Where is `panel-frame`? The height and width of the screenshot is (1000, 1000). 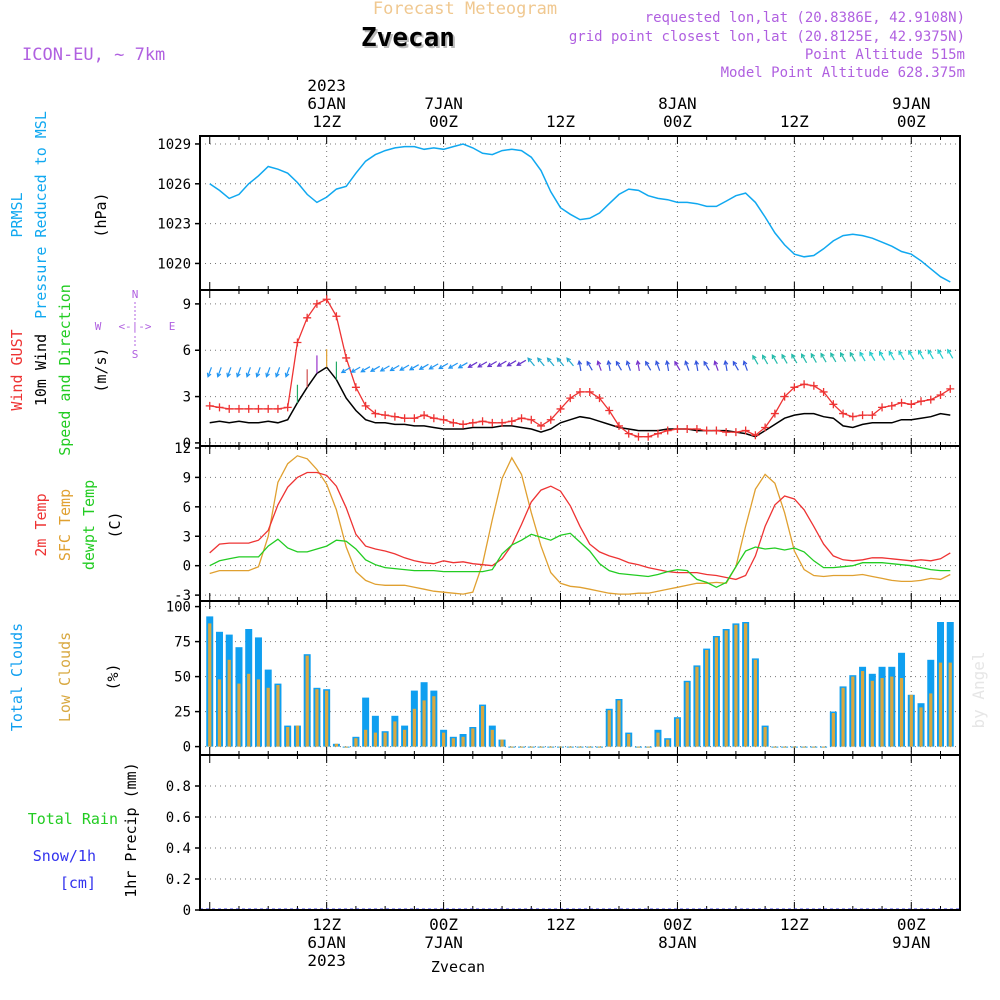
panel-frame is located at coordinates (580, 213).